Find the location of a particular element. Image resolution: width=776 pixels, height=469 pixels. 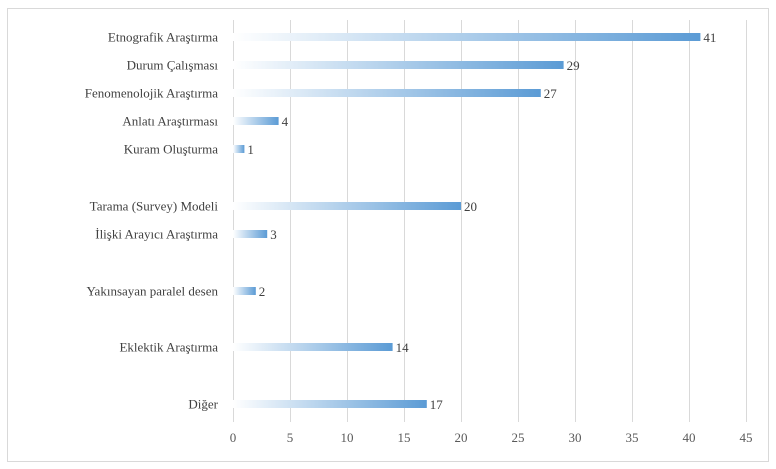

data-label: 2 is located at coordinates (262, 291).